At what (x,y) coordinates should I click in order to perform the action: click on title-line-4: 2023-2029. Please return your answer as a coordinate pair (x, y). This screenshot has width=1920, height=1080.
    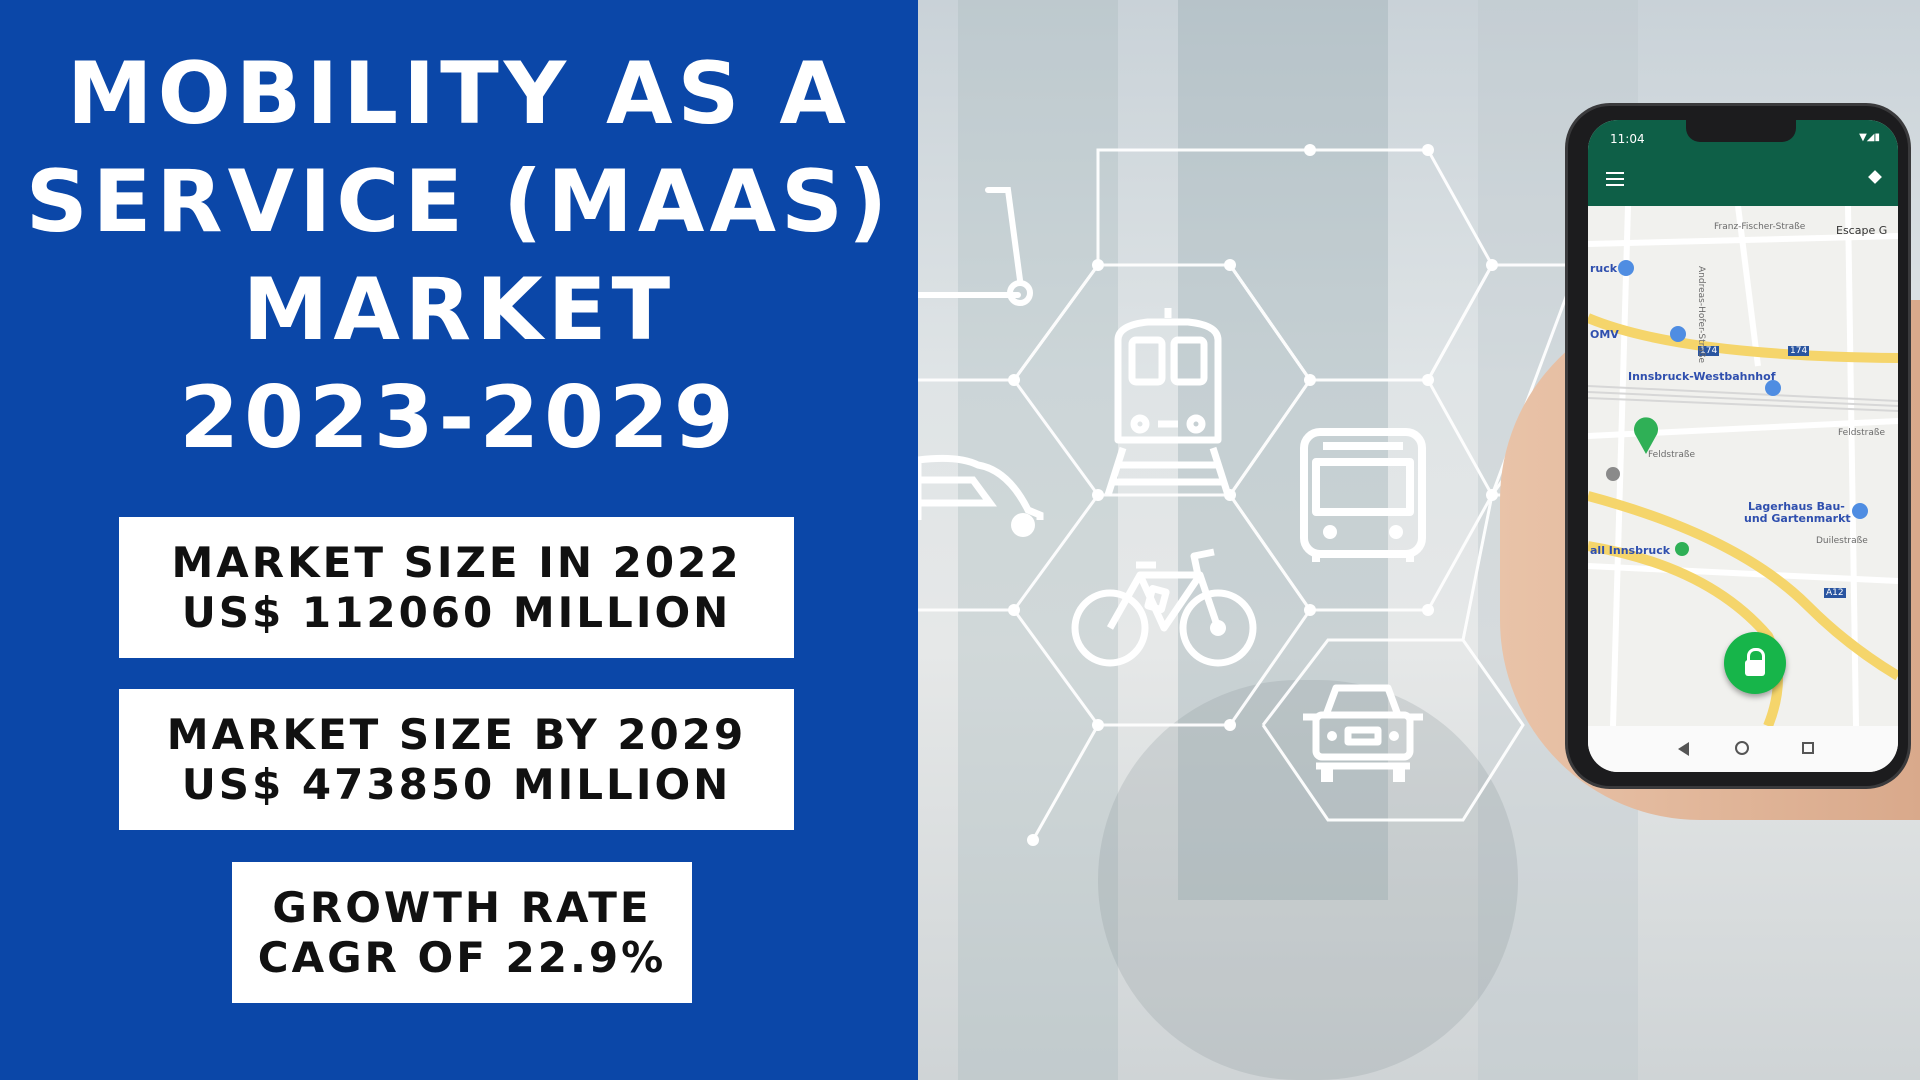
    Looking at the image, I should click on (459, 418).